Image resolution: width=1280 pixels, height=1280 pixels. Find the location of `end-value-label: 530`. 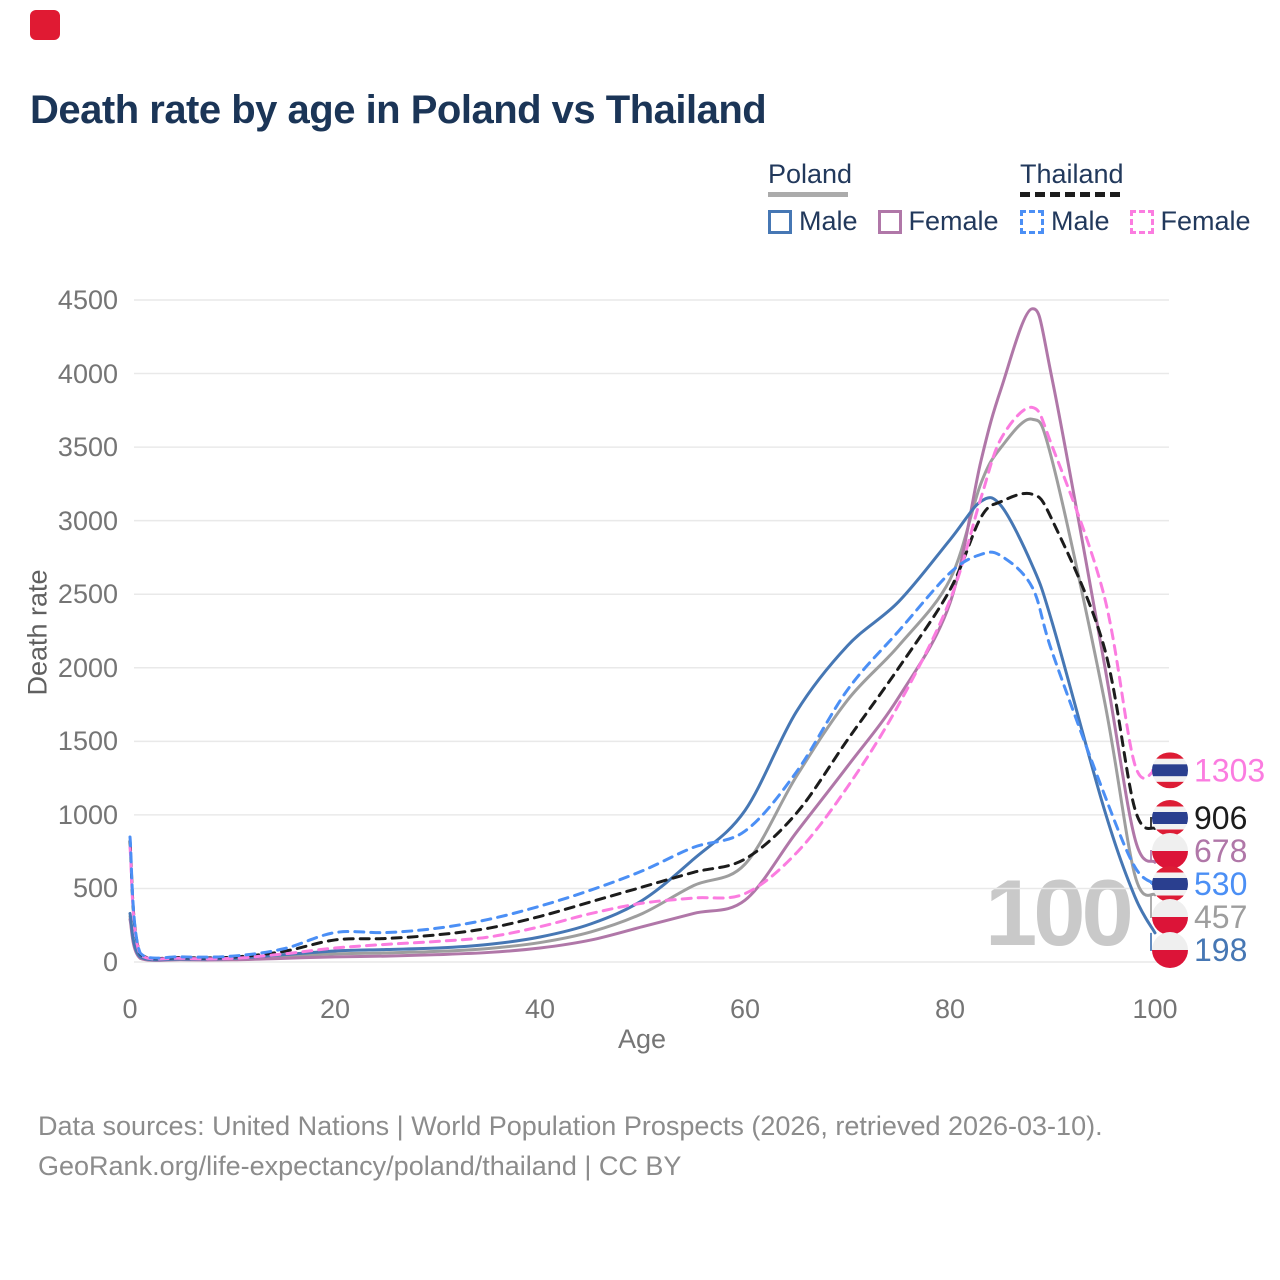

end-value-label: 530 is located at coordinates (1220, 884).